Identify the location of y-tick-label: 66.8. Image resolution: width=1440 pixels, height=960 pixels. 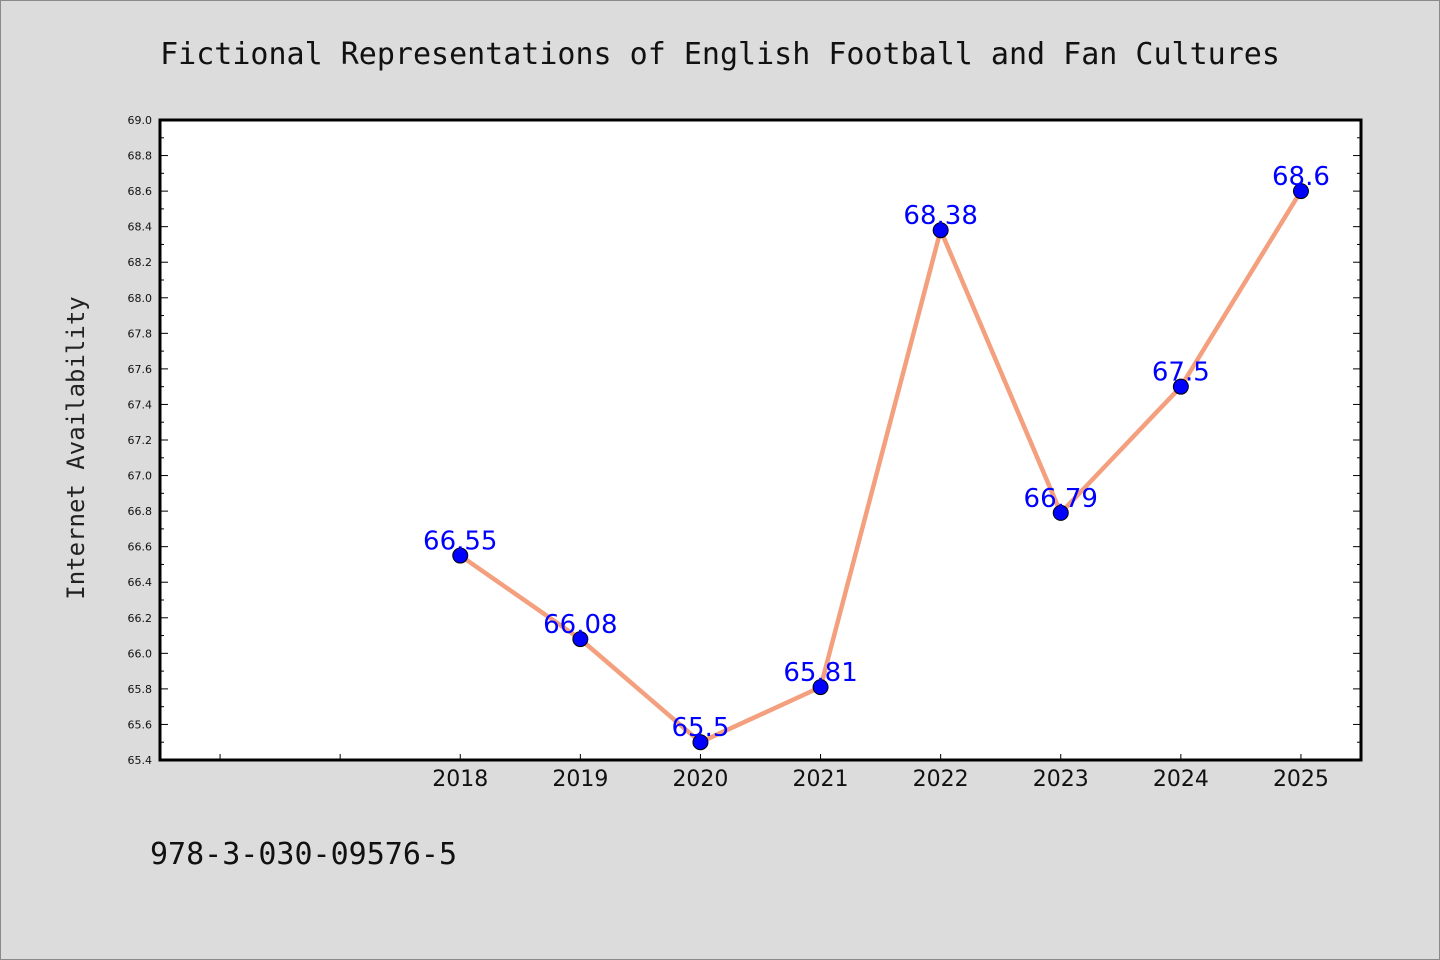
(140, 511).